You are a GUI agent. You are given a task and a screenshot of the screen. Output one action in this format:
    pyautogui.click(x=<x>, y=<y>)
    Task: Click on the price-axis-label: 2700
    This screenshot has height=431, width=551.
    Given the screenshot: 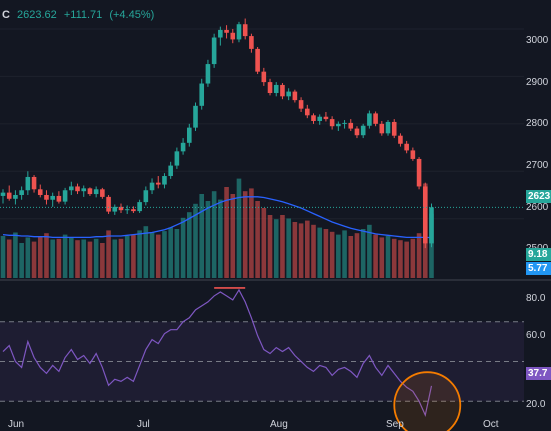 What is the action you would take?
    pyautogui.click(x=537, y=165)
    